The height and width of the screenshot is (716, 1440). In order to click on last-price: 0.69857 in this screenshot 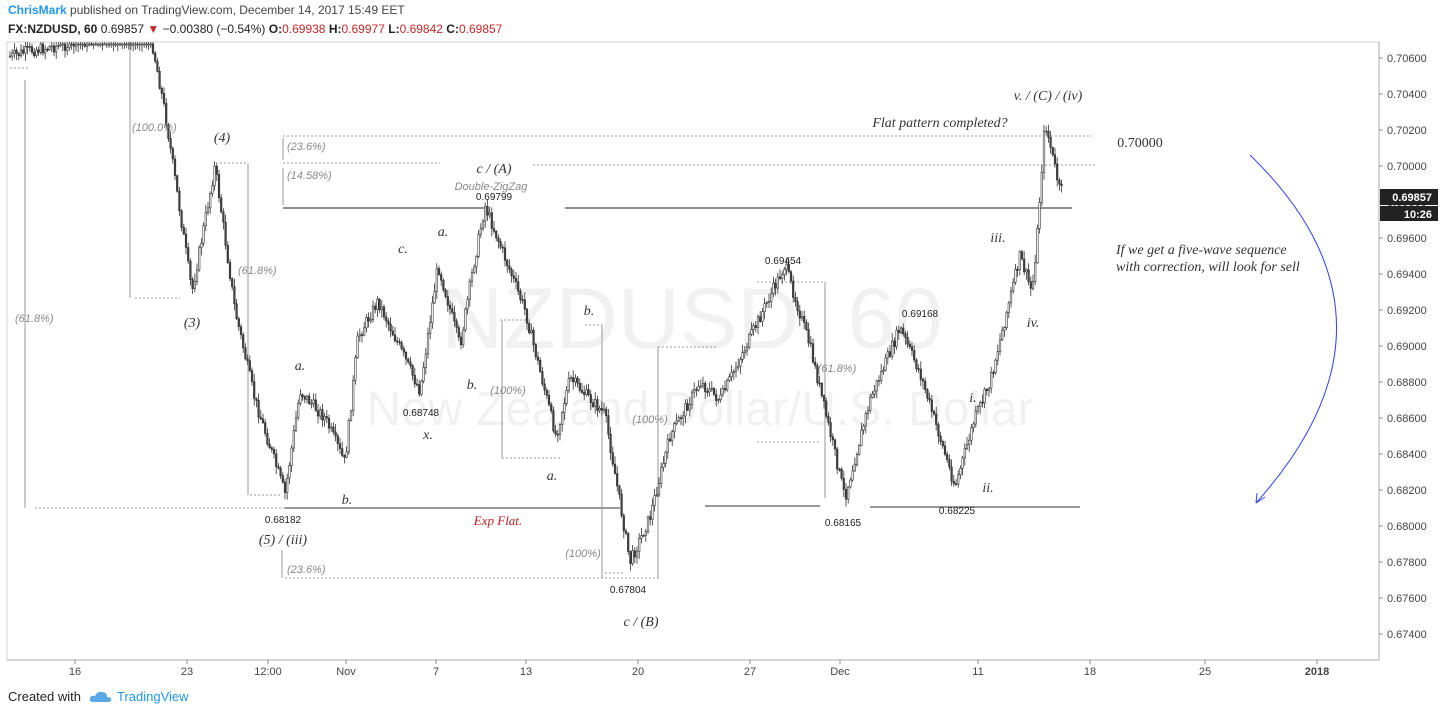, I will do `click(122, 29)`.